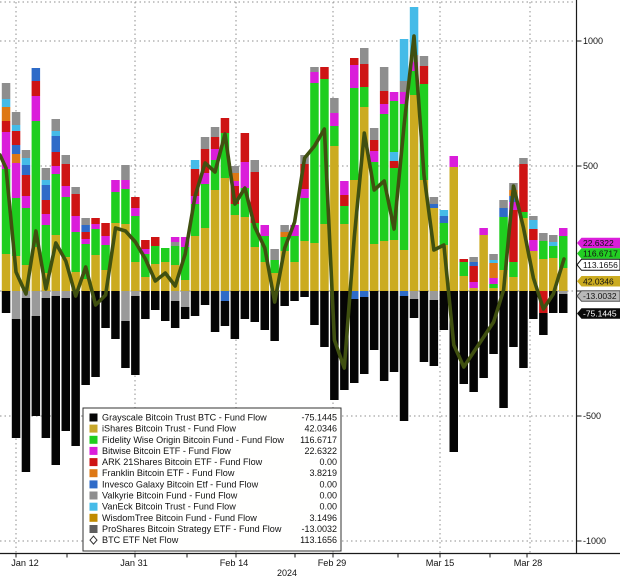 The image size is (620, 582). Describe the element at coordinates (166, 451) in the screenshot. I see `svg-text:Bitwise Bitcoin ETF - Fund Flo: Bitwise Bitcoin ETF - Fund Flow` at that location.